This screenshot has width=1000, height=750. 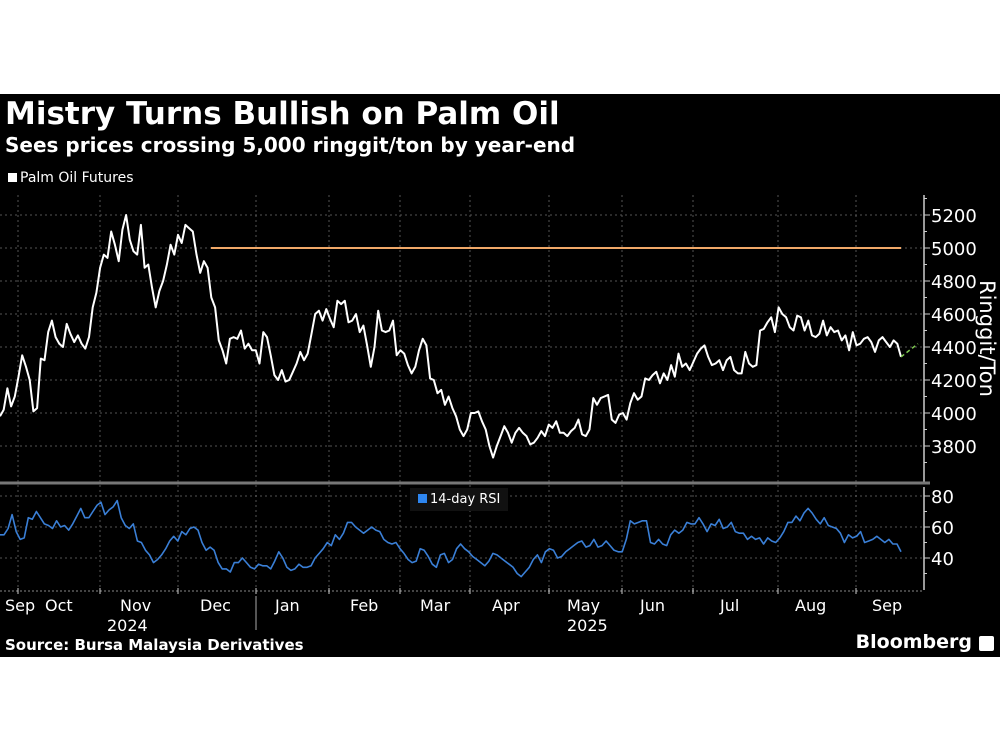 I want to click on legend-swatch-rsi, so click(x=422, y=498).